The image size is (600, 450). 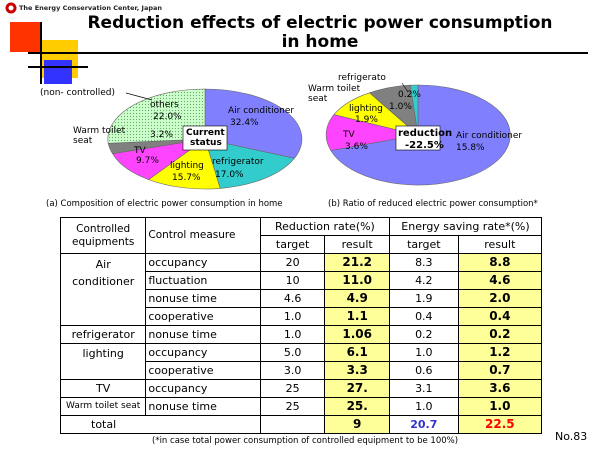 I want to click on table-row: cooperative 1.0 1.1 0.4 0.4, so click(x=302, y=316).